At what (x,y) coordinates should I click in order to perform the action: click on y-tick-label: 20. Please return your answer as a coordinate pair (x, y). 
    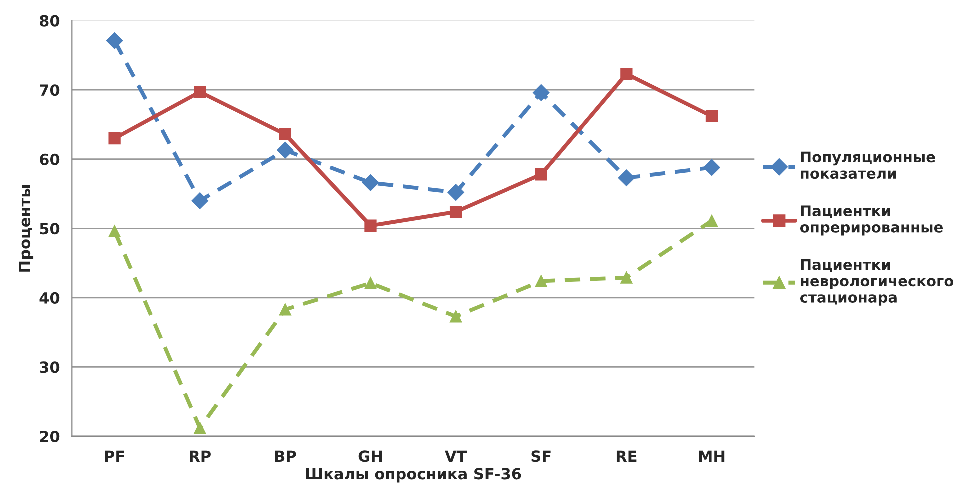
    Looking at the image, I should click on (50, 436).